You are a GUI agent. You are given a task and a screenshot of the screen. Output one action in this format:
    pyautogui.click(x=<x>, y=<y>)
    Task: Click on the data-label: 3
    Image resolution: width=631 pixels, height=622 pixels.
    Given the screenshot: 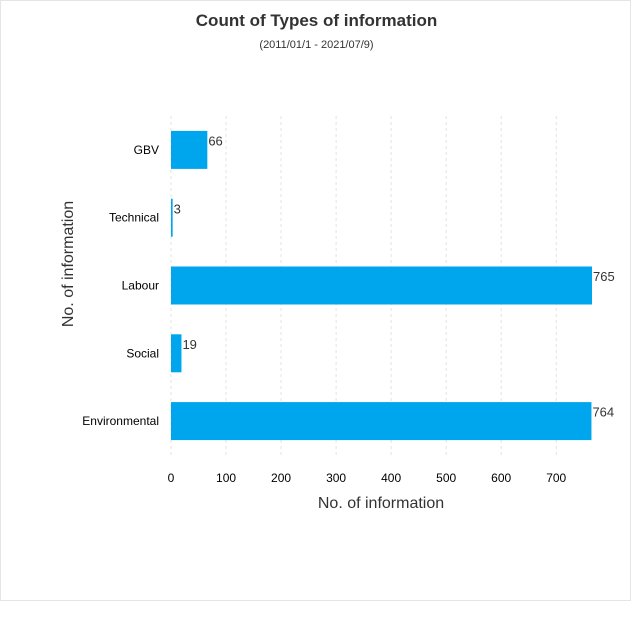 What is the action you would take?
    pyautogui.click(x=177, y=208)
    